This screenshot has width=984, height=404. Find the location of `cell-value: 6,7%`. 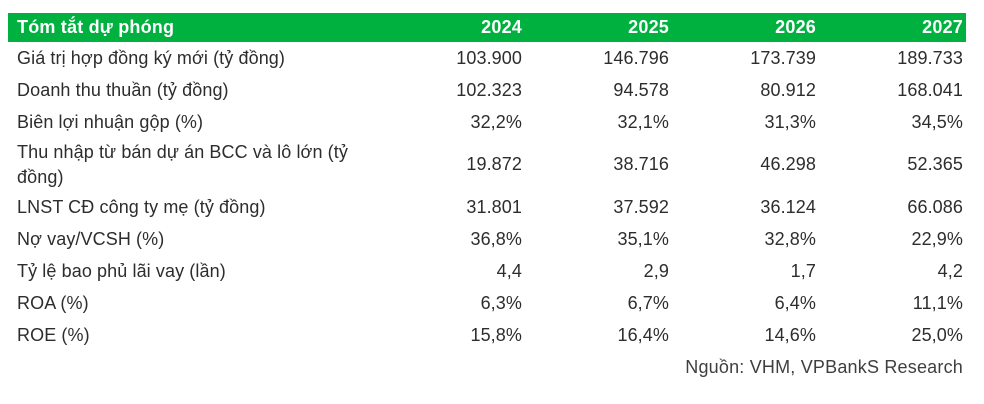

cell-value: 6,7% is located at coordinates (648, 303).